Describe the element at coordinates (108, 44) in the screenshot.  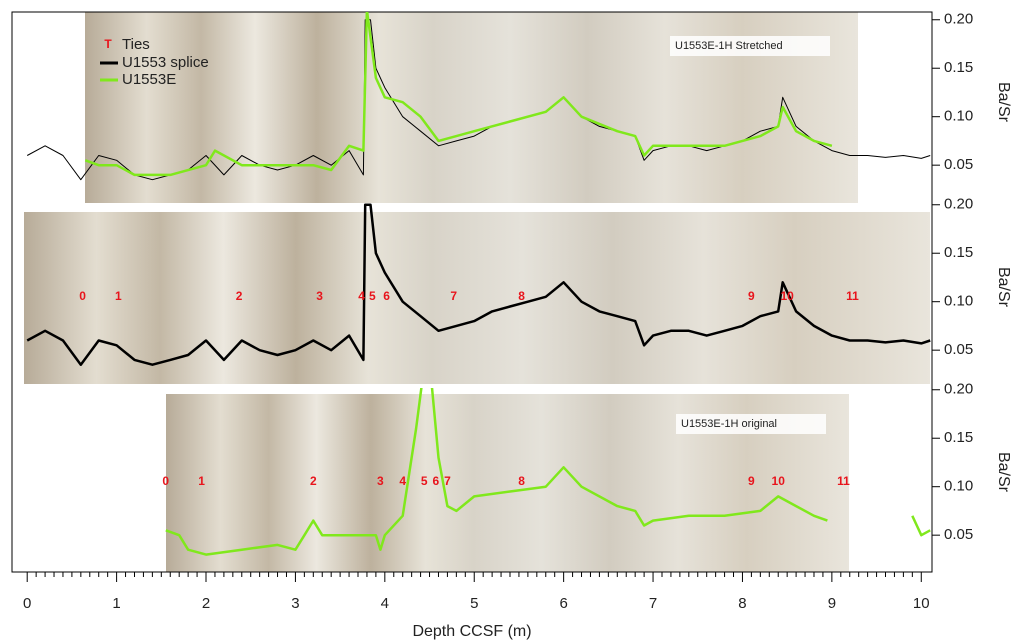
I see `legend-marker: T` at that location.